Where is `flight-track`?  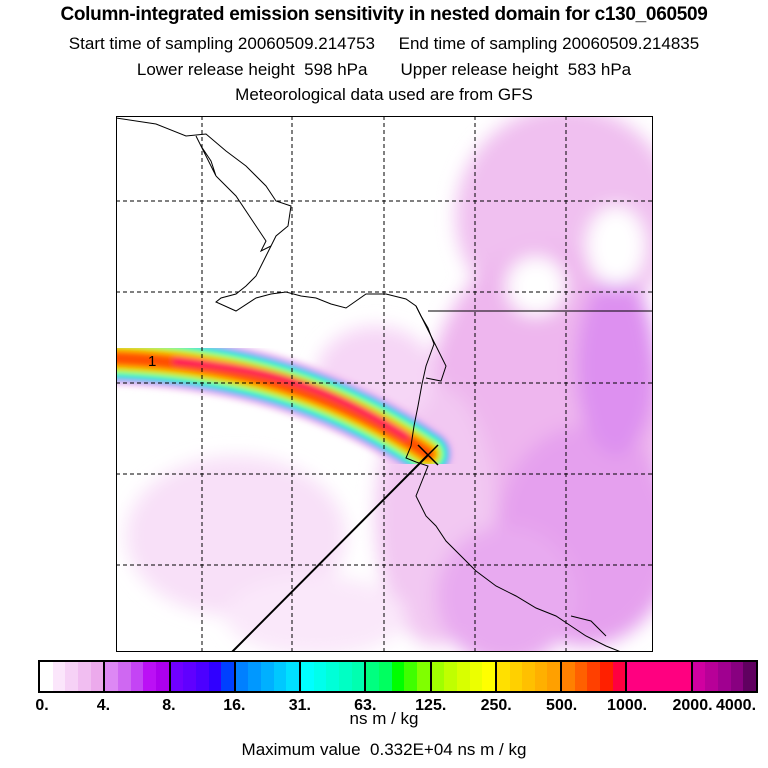 flight-track is located at coordinates (330, 553).